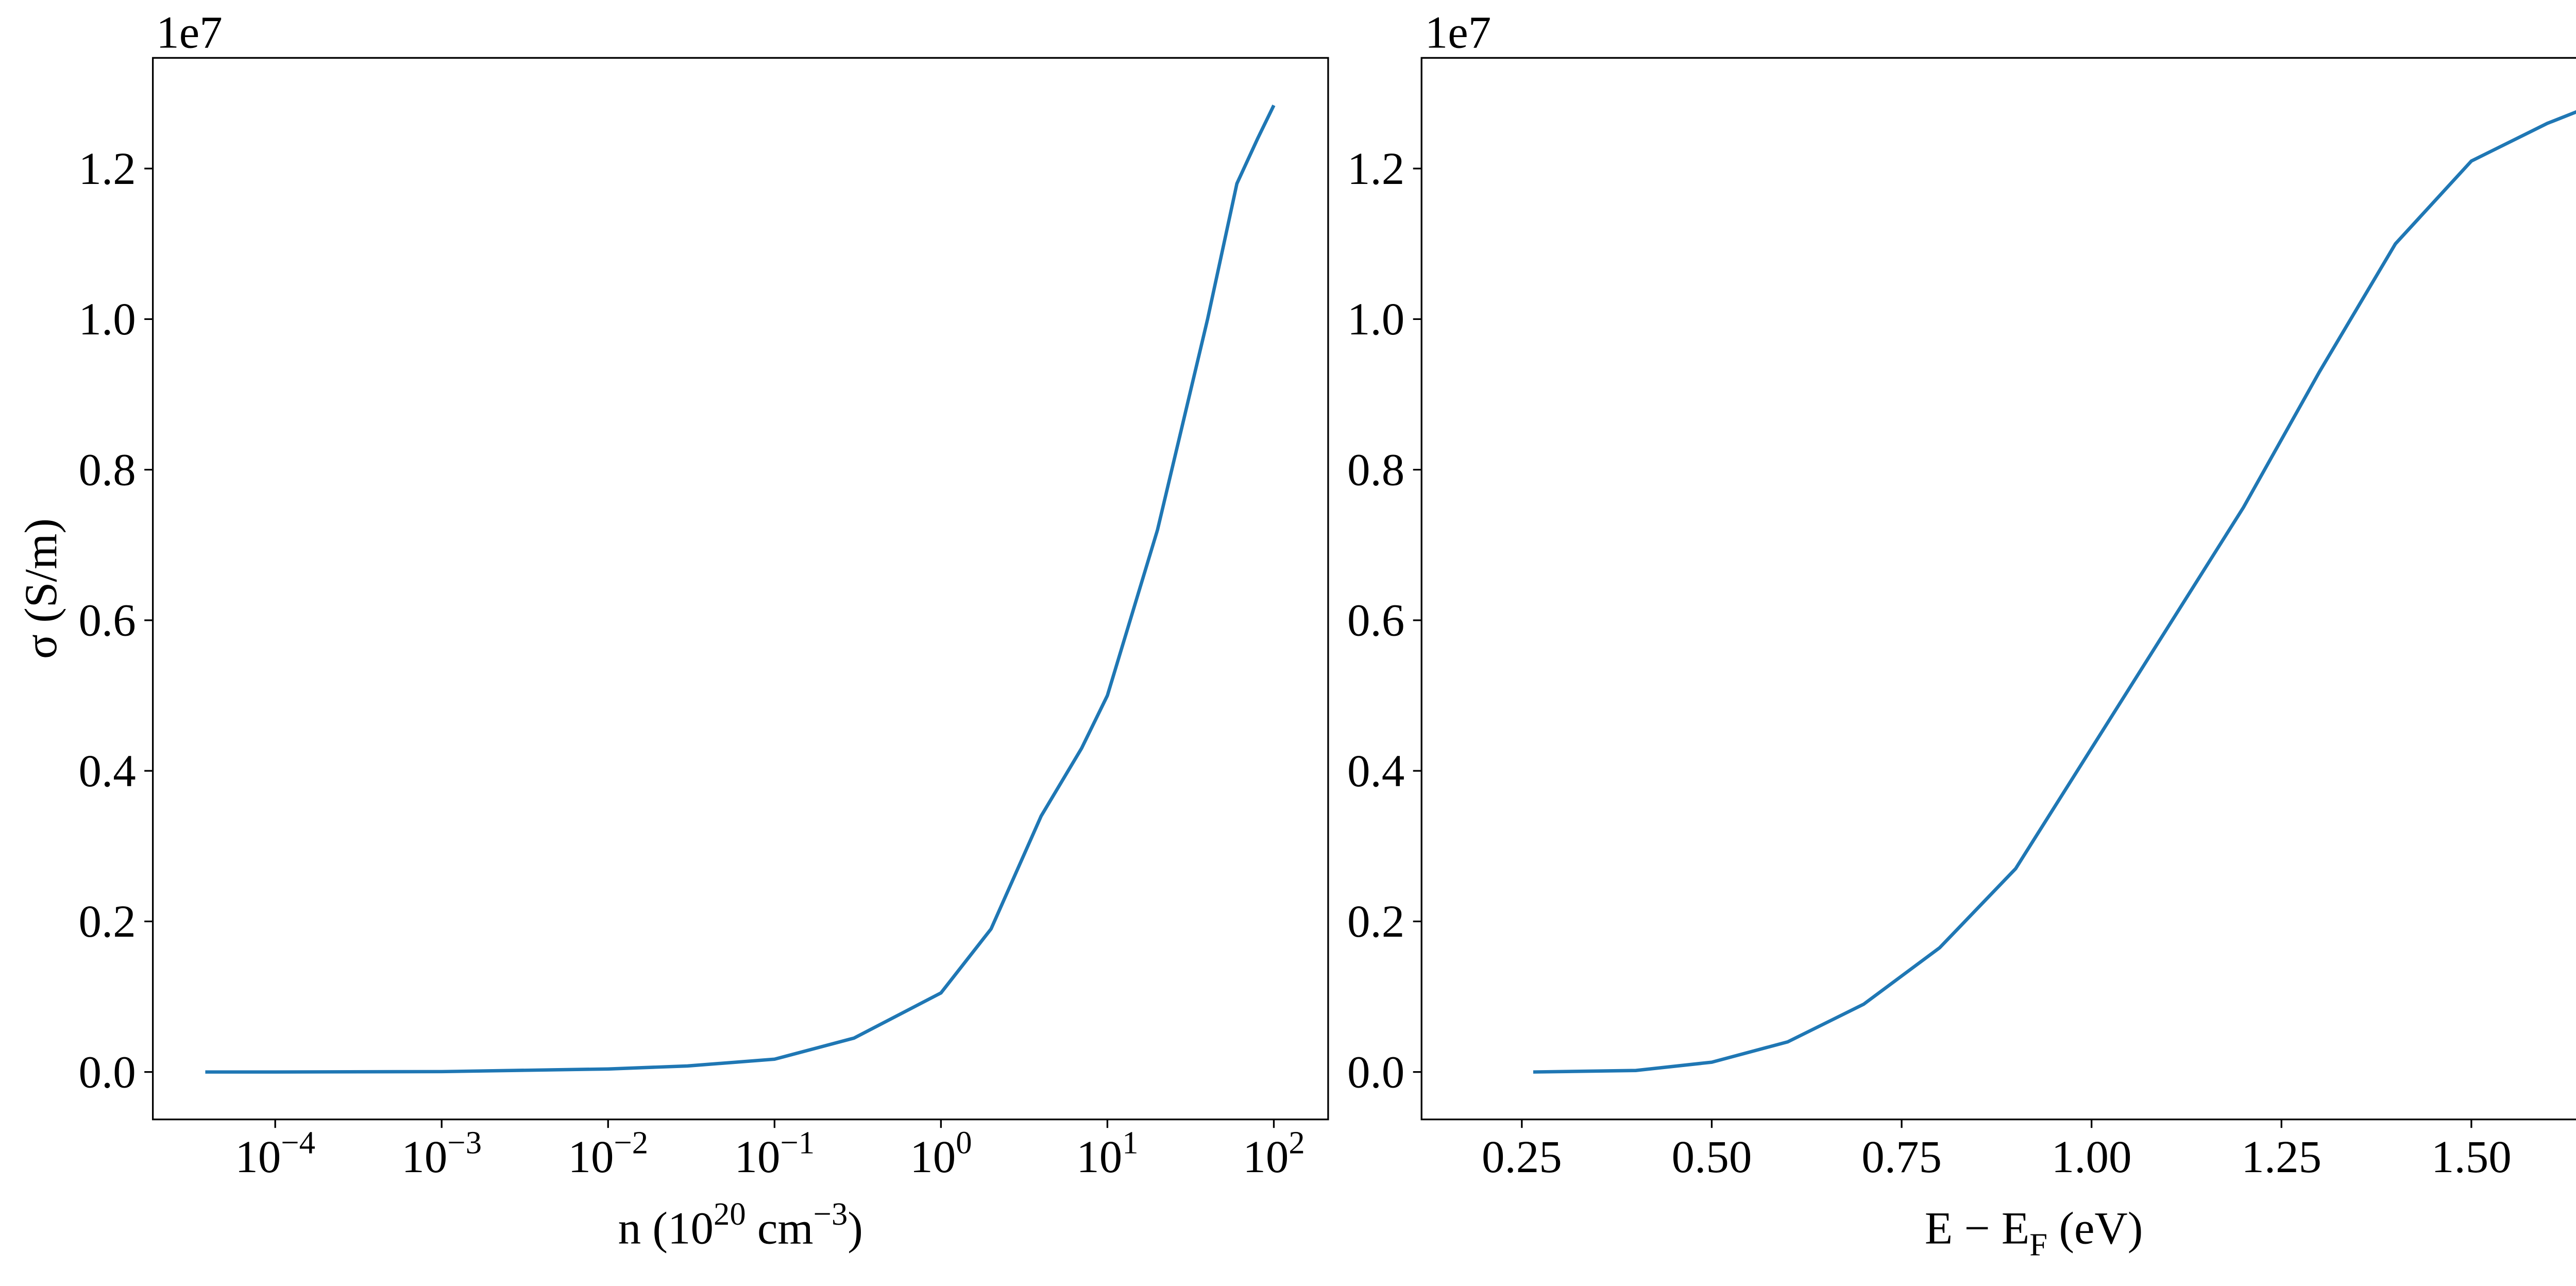 The width and height of the screenshot is (2576, 1286). What do you see at coordinates (1712, 1157) in the screenshot?
I see `x-tick-label: 0.50` at bounding box center [1712, 1157].